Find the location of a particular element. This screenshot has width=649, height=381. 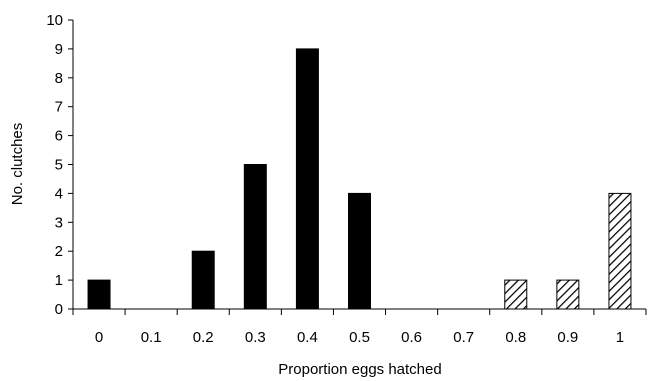

x-tick-label: 0.3 is located at coordinates (255, 337).